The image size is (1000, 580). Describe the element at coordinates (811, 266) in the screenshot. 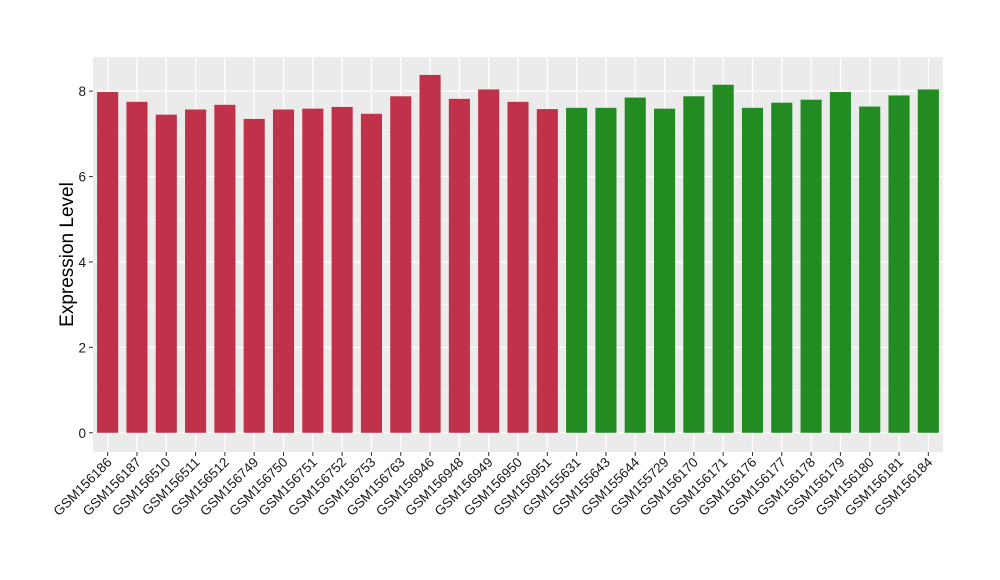

I see `bar-GSM156178` at that location.